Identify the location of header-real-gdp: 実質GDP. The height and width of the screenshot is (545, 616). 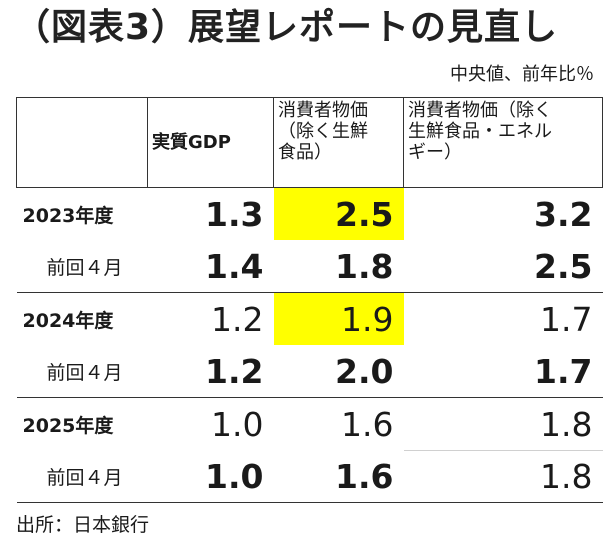
(210, 142).